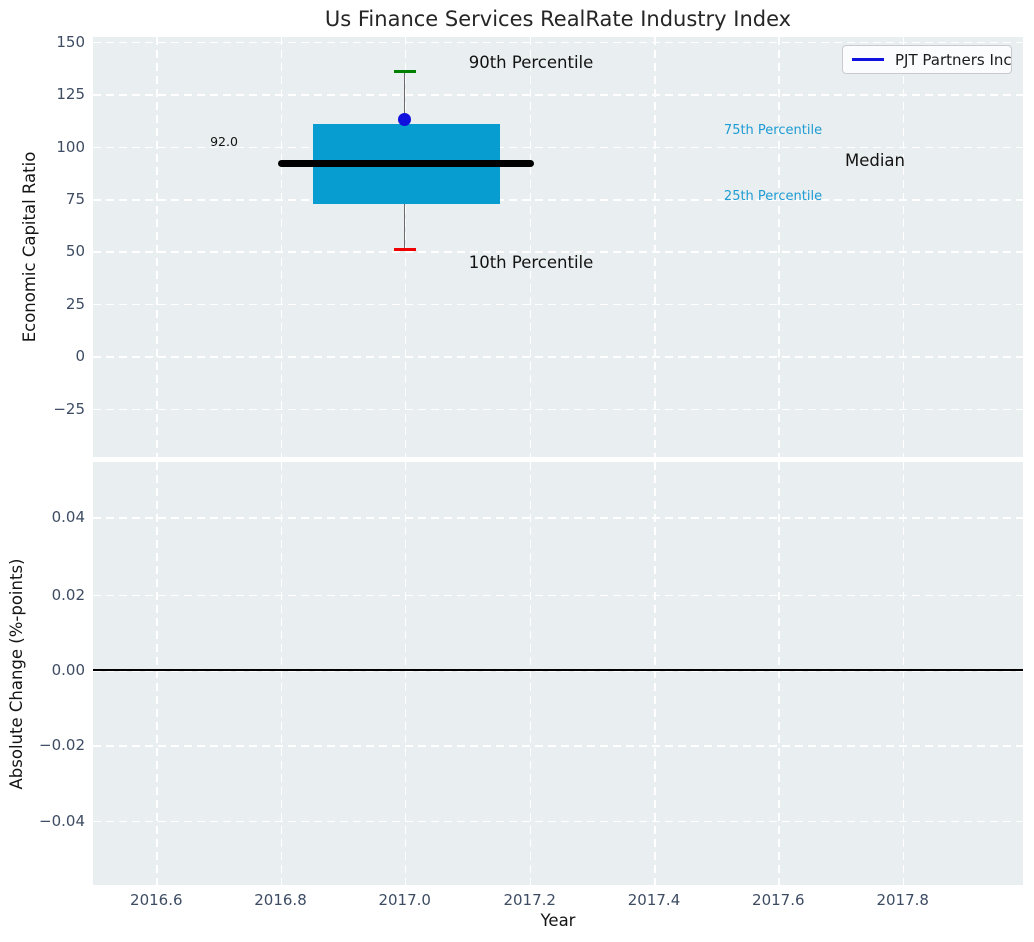 This screenshot has width=1034, height=942. What do you see at coordinates (773, 196) in the screenshot?
I see `p25-annotation: 25th Percentile` at bounding box center [773, 196].